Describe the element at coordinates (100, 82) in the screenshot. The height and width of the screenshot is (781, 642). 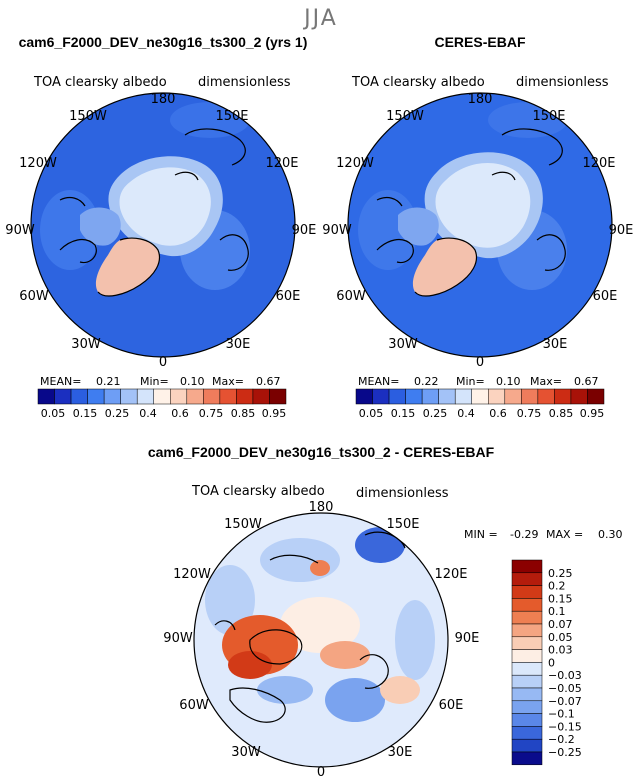
I see `panel-model-variable: TOA clearsky albedo` at that location.